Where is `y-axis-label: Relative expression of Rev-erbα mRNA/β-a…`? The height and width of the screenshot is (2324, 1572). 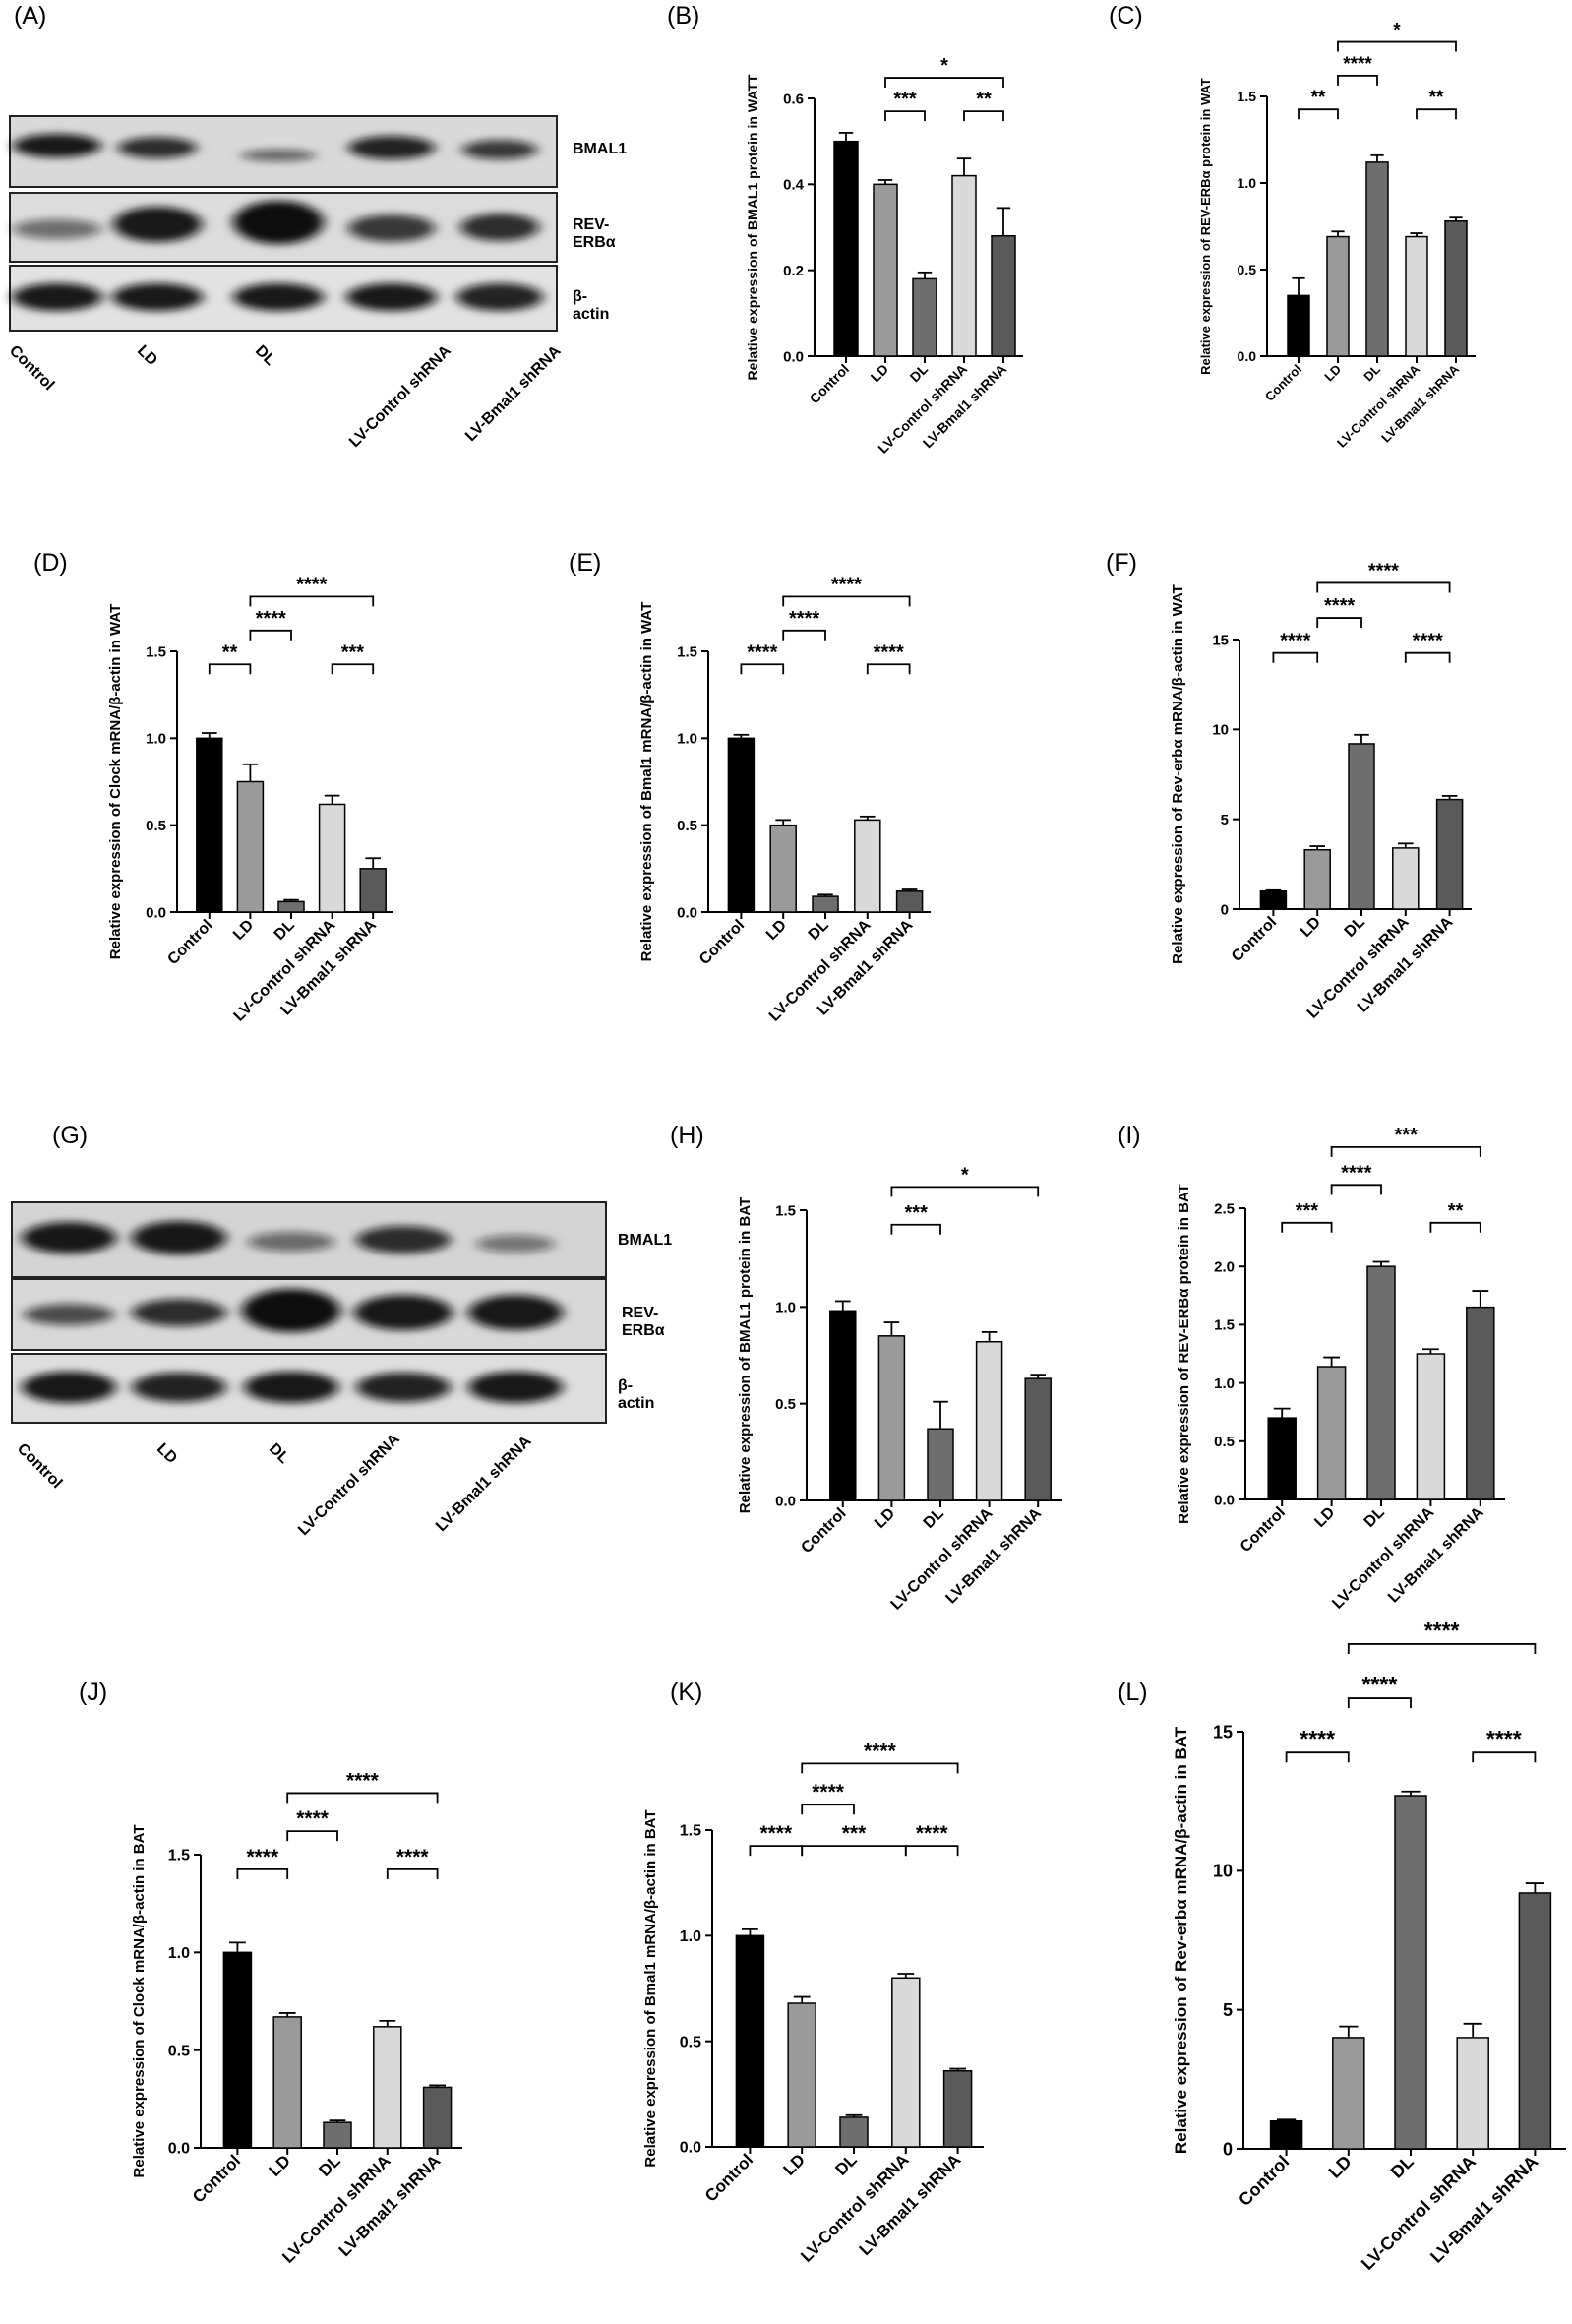
y-axis-label: Relative expression of Rev-erbα mRNA/β-a… is located at coordinates (1181, 1940).